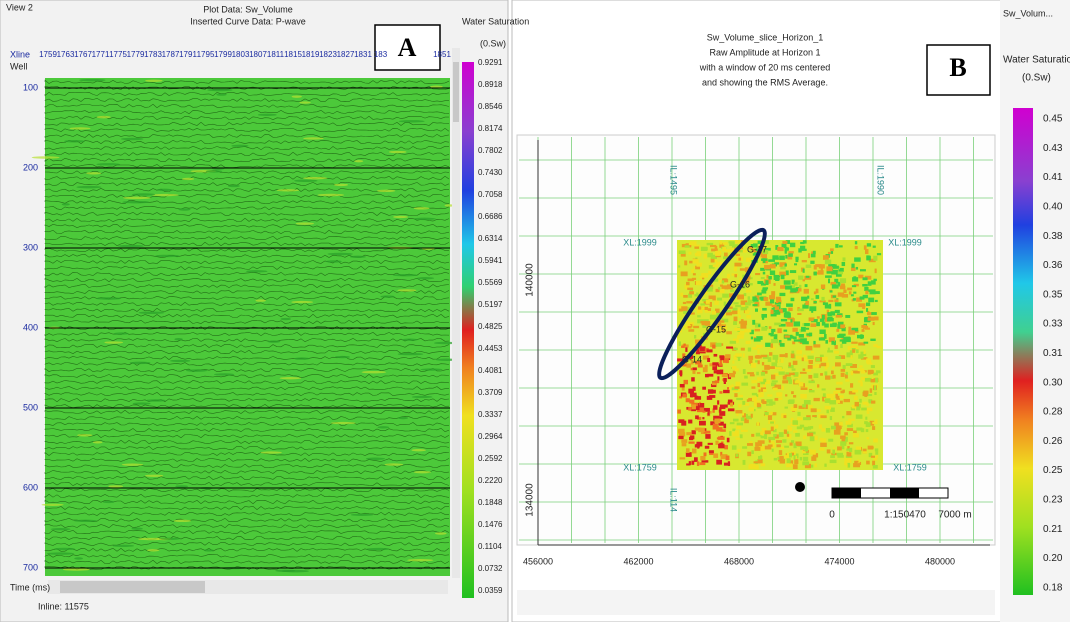 Image resolution: width=1070 pixels, height=622 pixels. What do you see at coordinates (490, 348) in the screenshot?
I see `colorbar-label: 0.4453` at bounding box center [490, 348].